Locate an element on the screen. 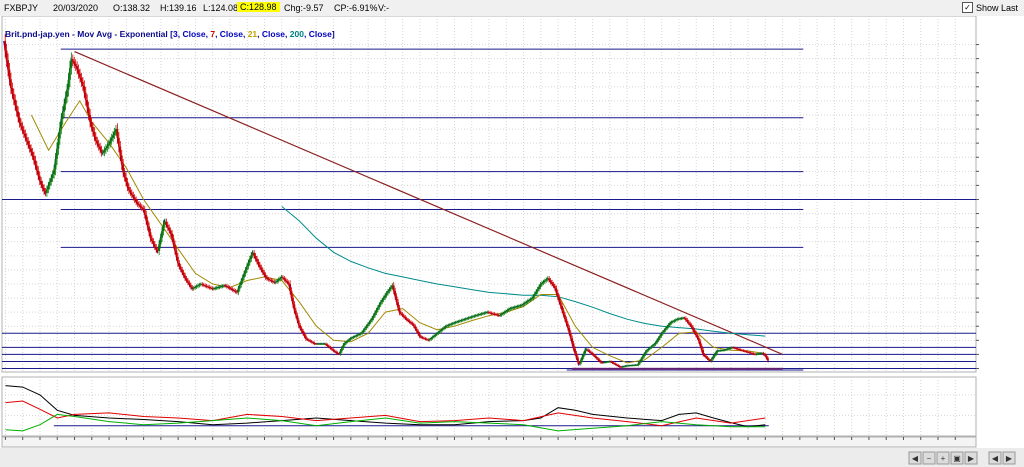 Image resolution: width=1024 pixels, height=467 pixels. support-zone is located at coordinates (677, 368).